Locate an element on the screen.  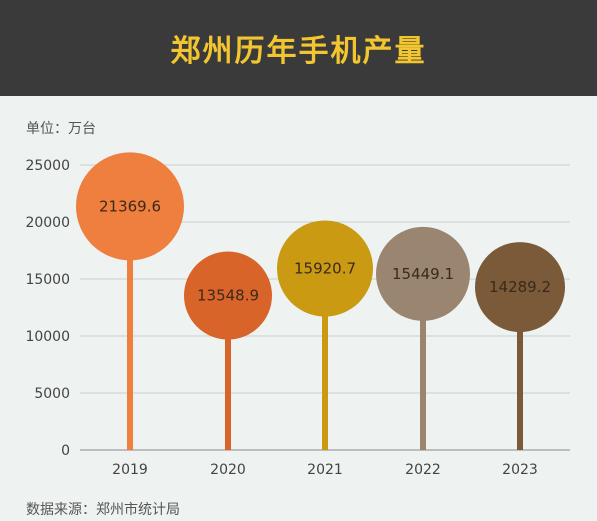
x-tick-label: 2023 is located at coordinates (520, 470).